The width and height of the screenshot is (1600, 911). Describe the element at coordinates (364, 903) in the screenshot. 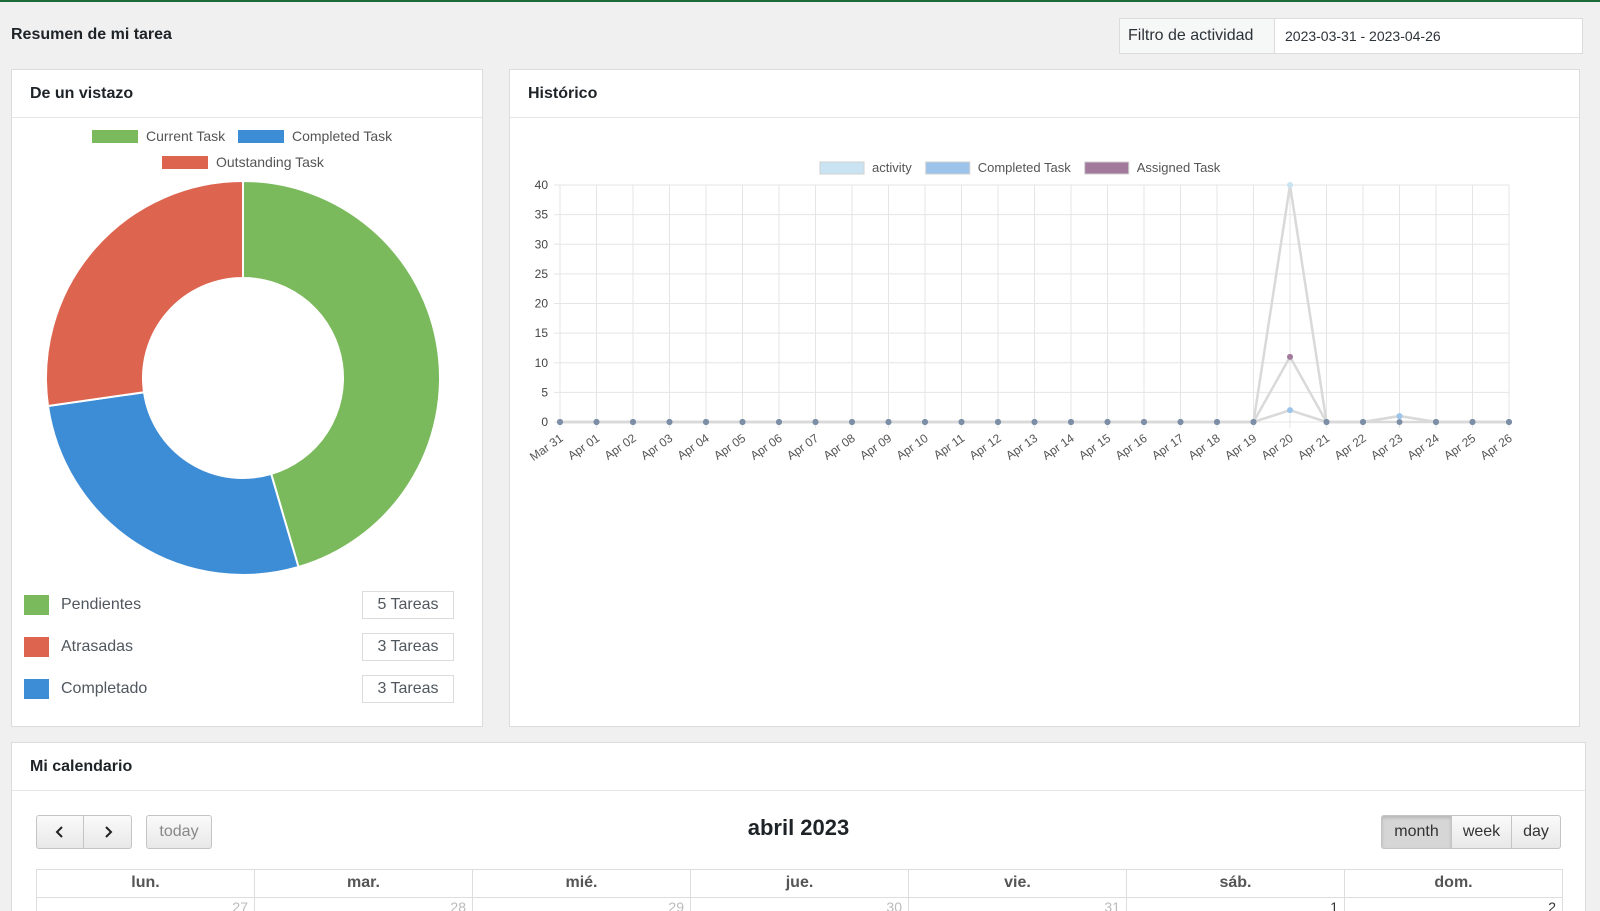

I see `day-cell: 28` at that location.